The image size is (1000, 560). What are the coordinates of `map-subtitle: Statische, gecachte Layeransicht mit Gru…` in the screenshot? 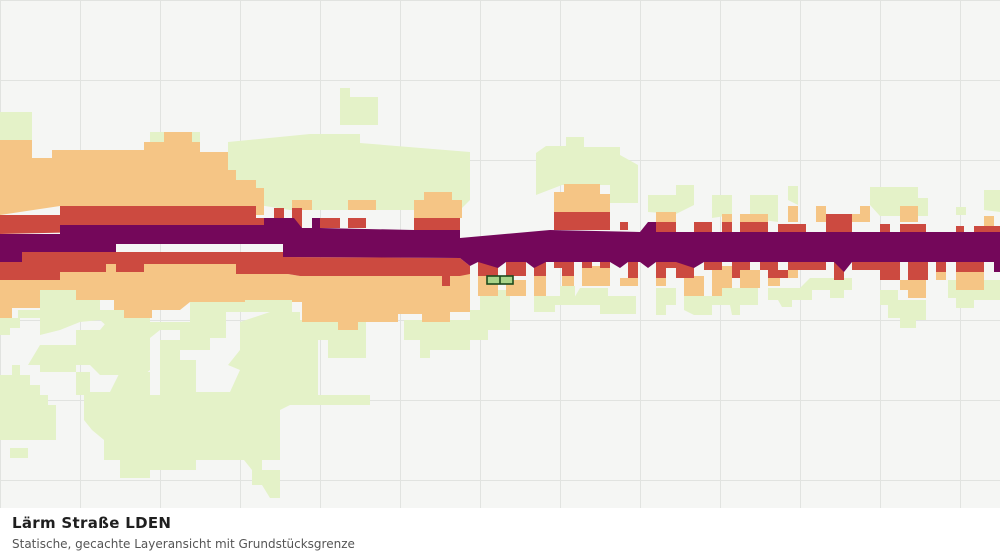 It's located at (183, 544).